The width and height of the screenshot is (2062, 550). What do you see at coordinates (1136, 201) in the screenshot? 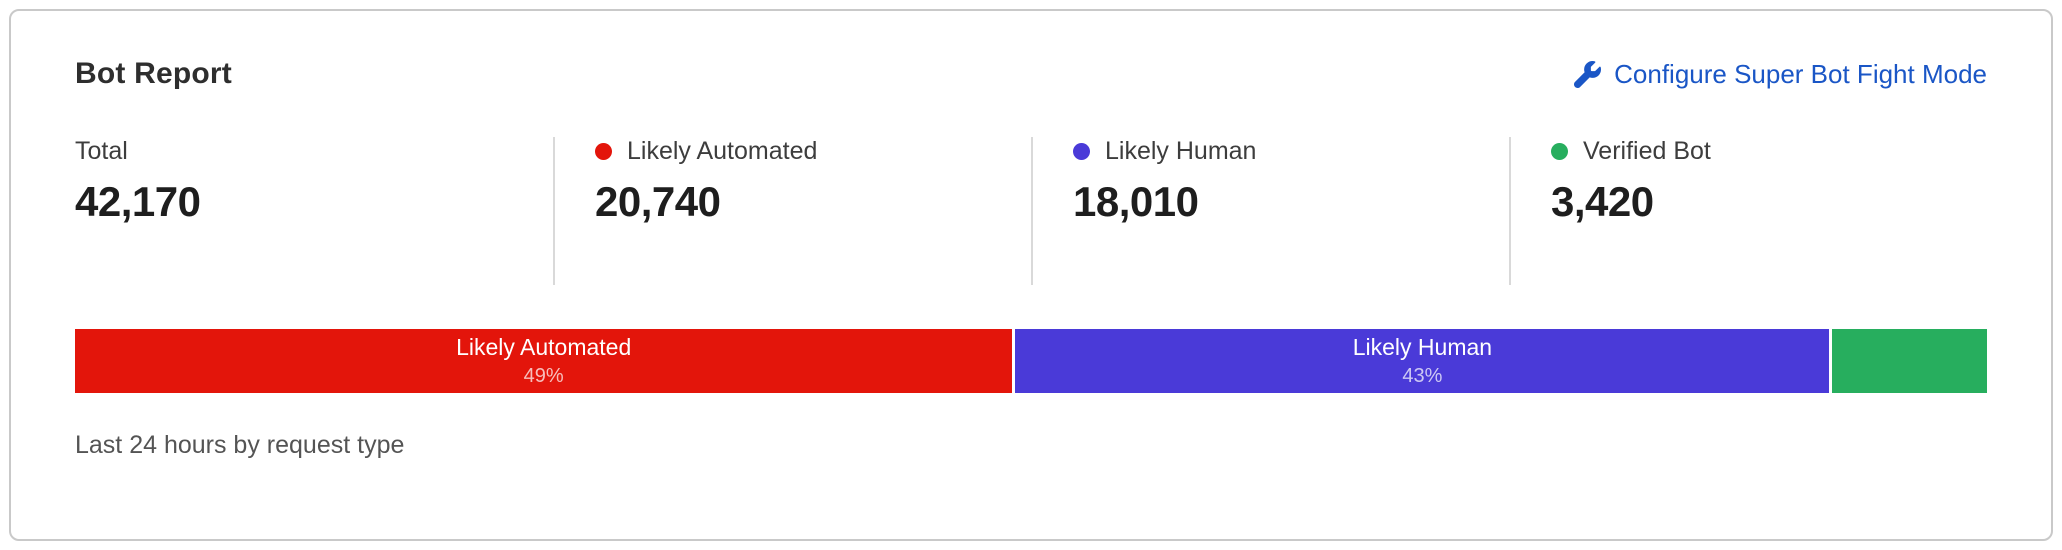
I see `stat-likely-human-value: 18,010` at bounding box center [1136, 201].